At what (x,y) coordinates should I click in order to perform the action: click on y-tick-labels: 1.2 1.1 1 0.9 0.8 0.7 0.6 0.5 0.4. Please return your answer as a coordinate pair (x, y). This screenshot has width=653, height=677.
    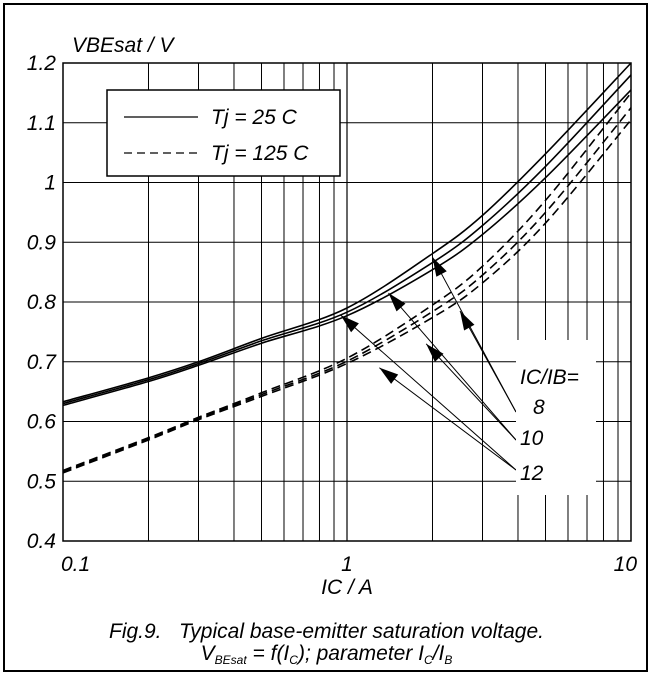
    Looking at the image, I should click on (42, 302).